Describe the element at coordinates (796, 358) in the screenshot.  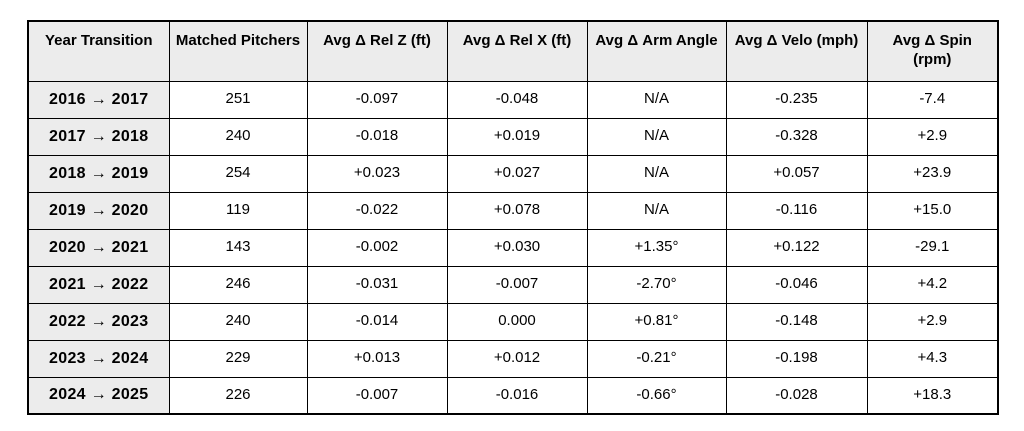
I see `data-cell: -0.198` at that location.